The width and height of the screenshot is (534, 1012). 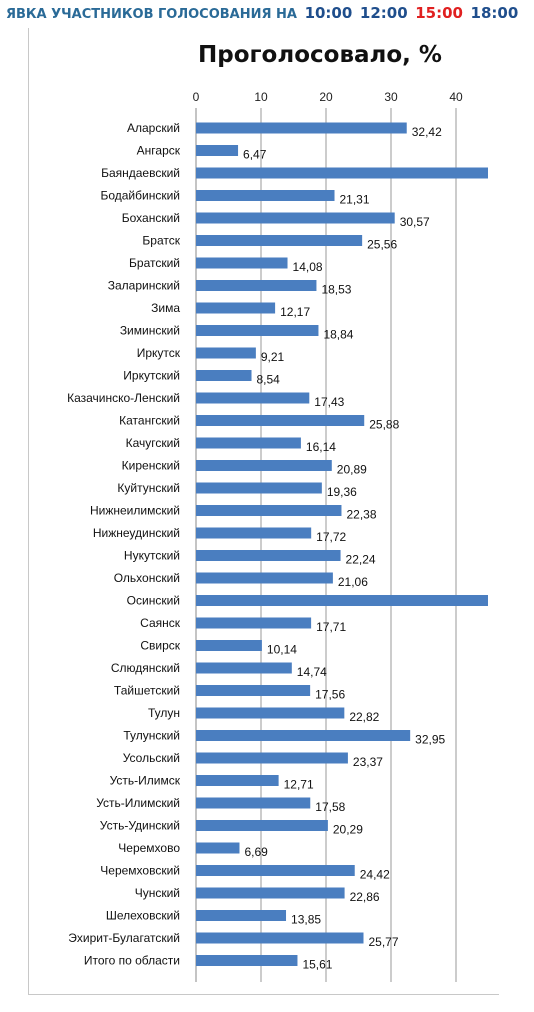 What do you see at coordinates (361, 560) in the screenshot?
I see `data-label: 22,24` at bounding box center [361, 560].